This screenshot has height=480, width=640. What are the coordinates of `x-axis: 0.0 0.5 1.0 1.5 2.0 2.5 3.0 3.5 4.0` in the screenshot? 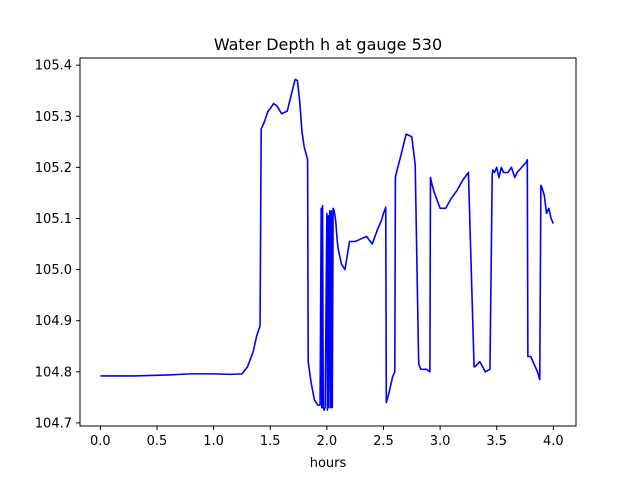 It's located at (327, 437).